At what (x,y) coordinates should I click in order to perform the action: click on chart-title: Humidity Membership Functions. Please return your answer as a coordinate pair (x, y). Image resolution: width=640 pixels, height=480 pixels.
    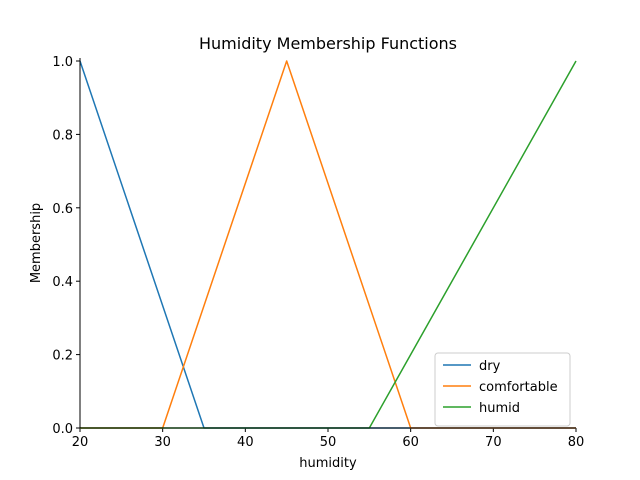
    Looking at the image, I should click on (328, 43).